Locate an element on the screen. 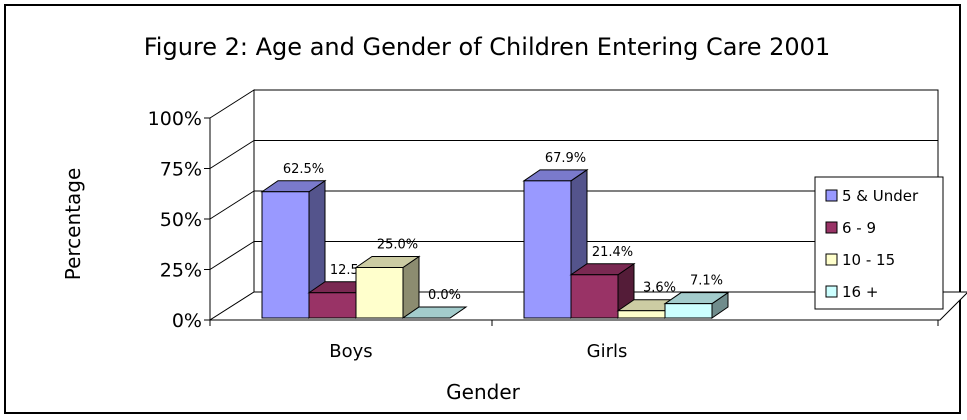  y-tick-label: 75% is located at coordinates (181, 170).